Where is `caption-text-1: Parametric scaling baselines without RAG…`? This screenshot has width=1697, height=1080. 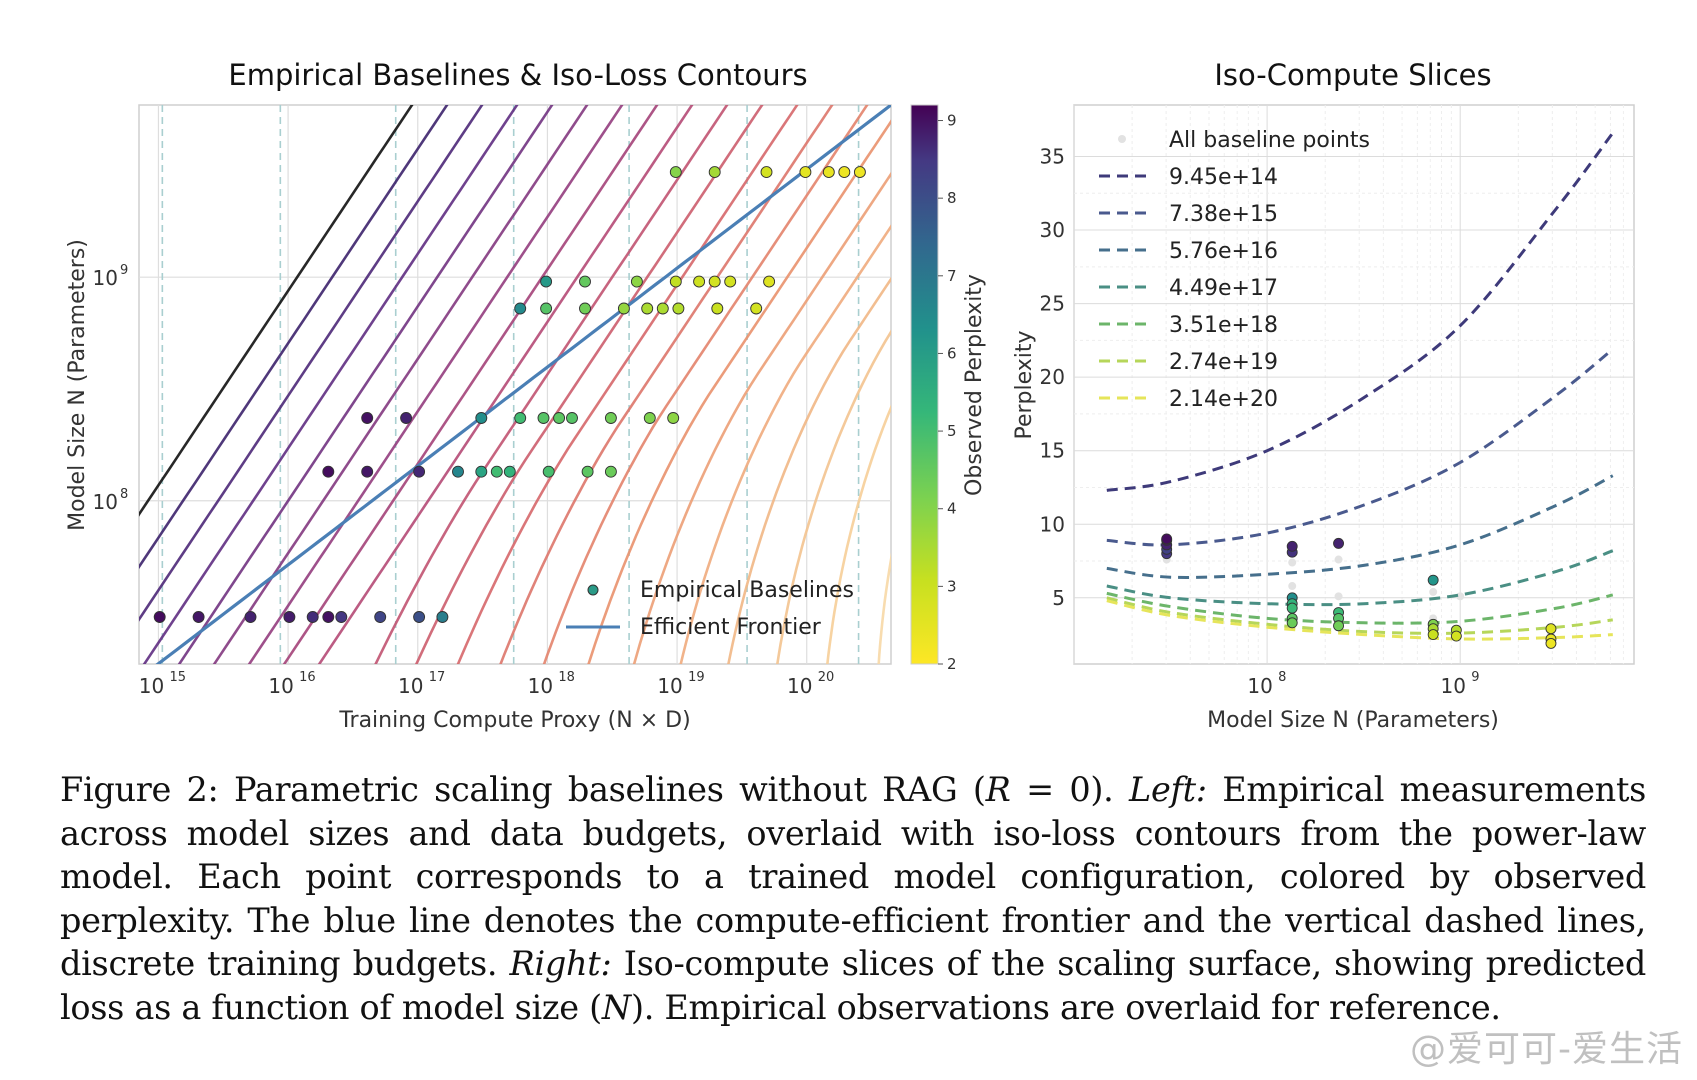 caption-text-1: Parametric scaling baselines without RAG… is located at coordinates (610, 789).